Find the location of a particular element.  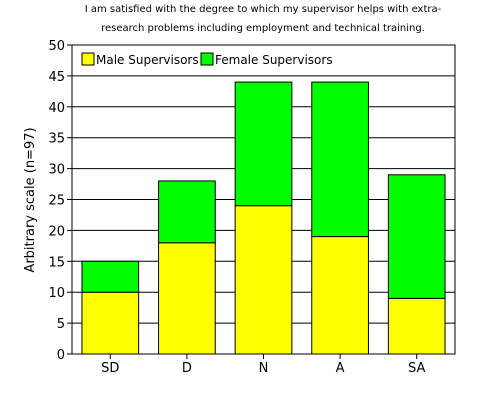

legend-label-male: Male Supervisors is located at coordinates (147, 60).